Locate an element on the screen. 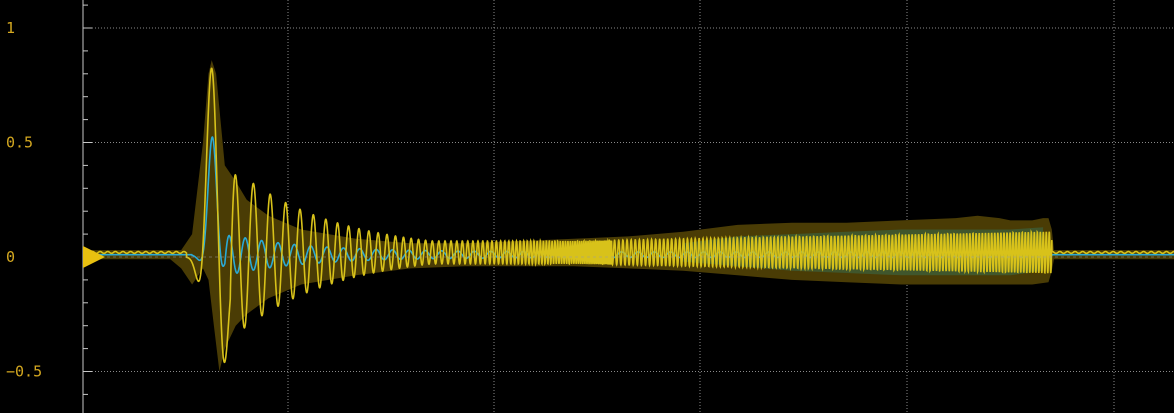  trigger-marker is located at coordinates (94, 257).